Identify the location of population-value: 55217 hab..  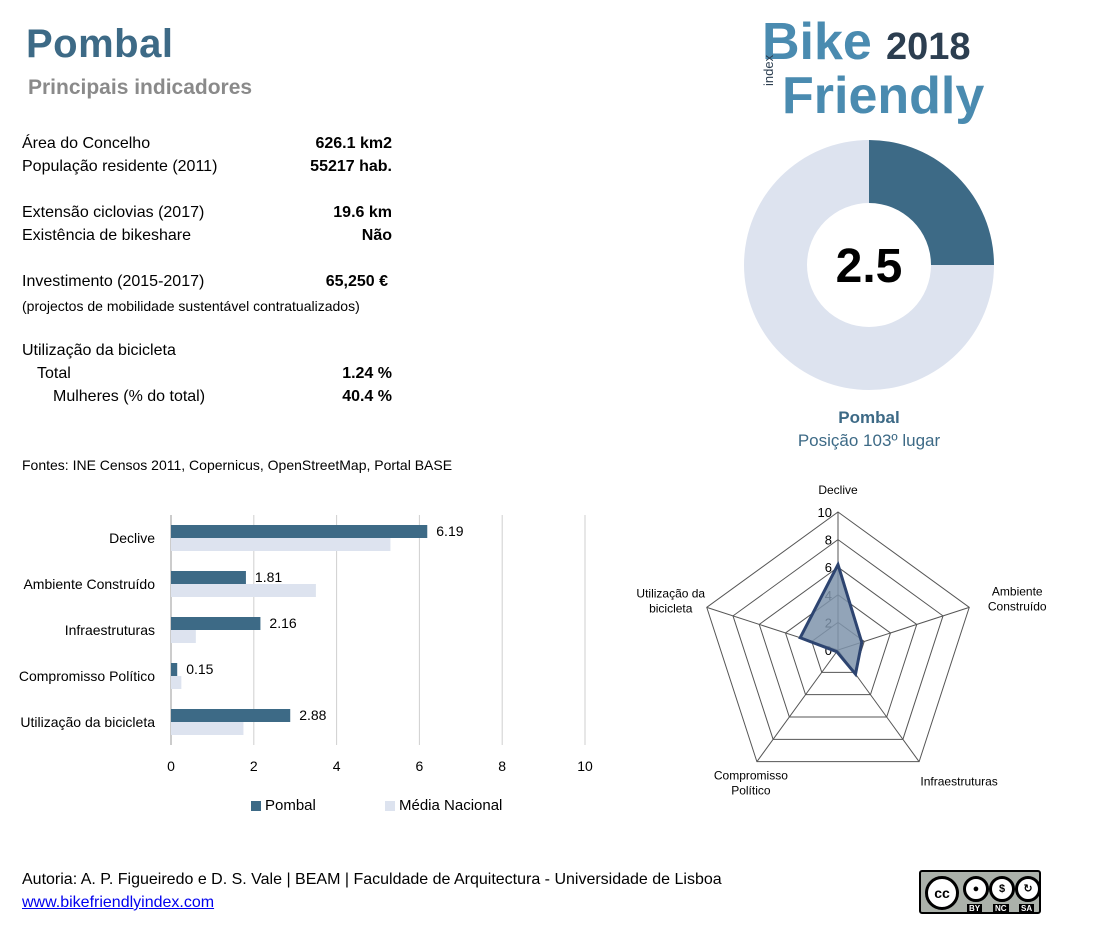
(351, 166).